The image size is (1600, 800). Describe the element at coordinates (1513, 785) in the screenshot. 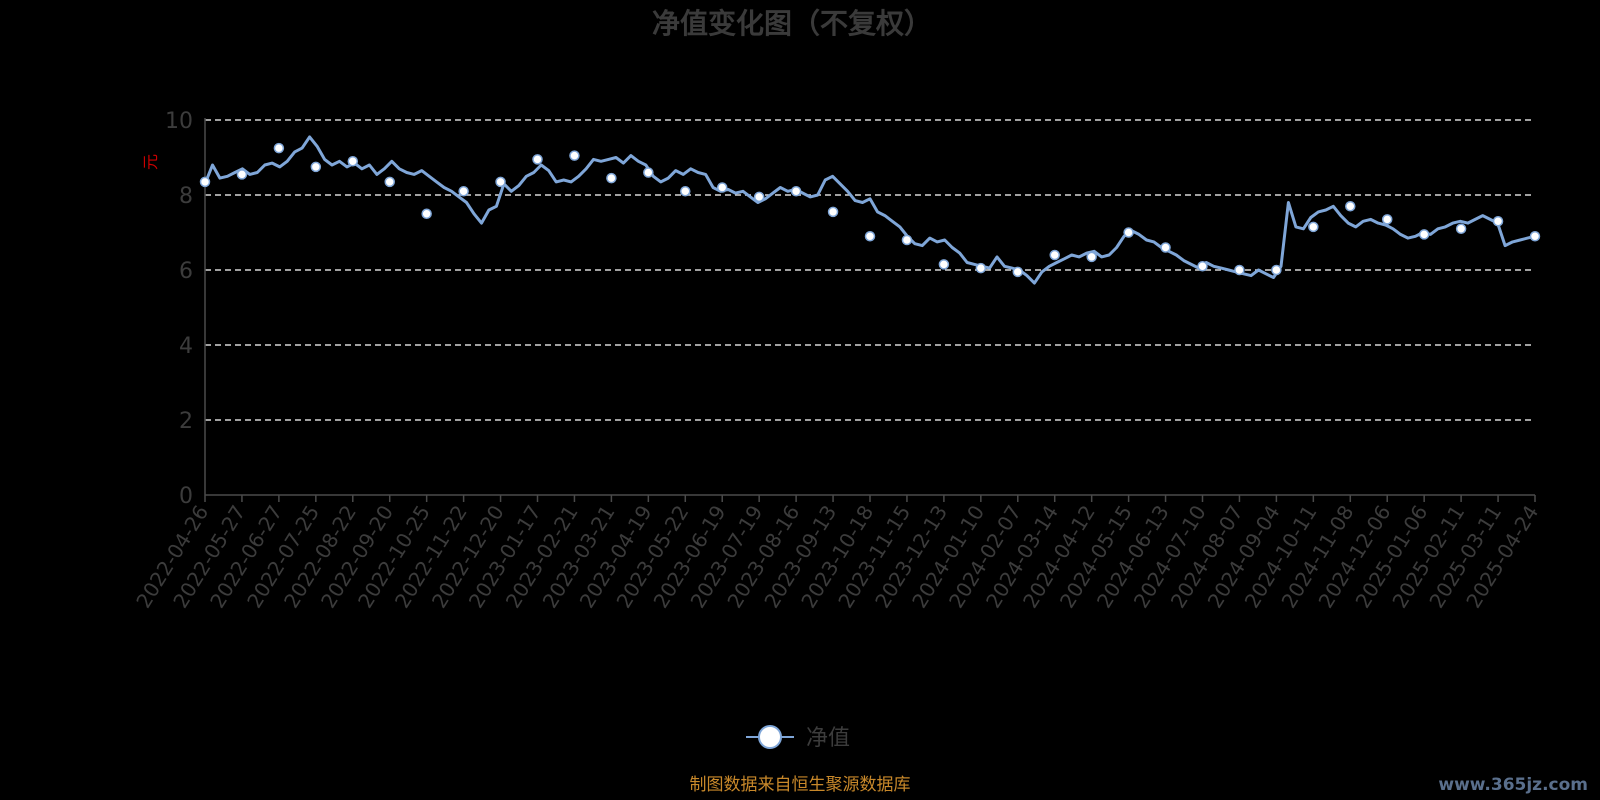

I see `watermark: www.365jz.com` at that location.